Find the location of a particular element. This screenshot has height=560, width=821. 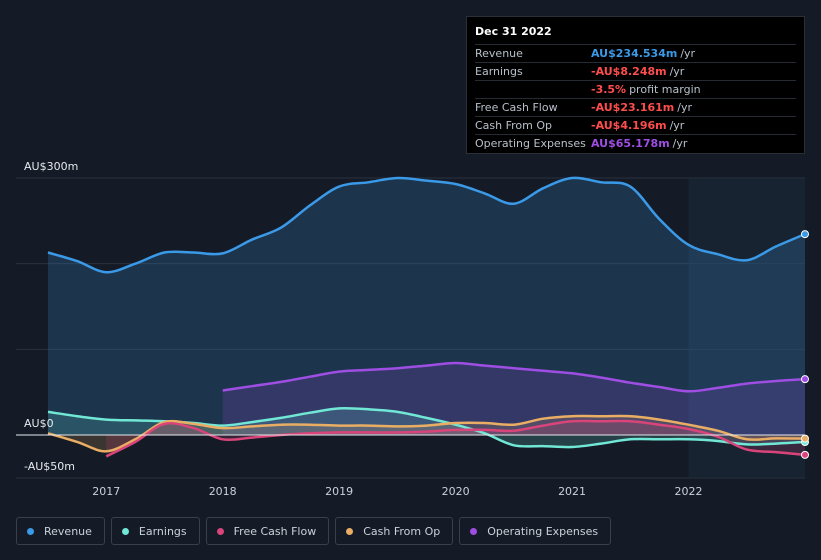

earnings-area is located at coordinates (426, 428).